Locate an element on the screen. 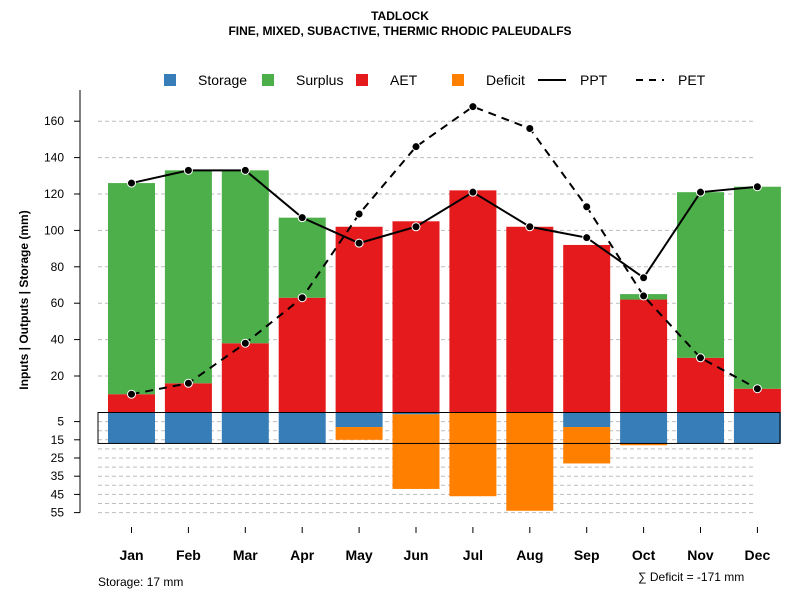 The height and width of the screenshot is (600, 800). x-tick-label-apr: Apr is located at coordinates (302, 555).